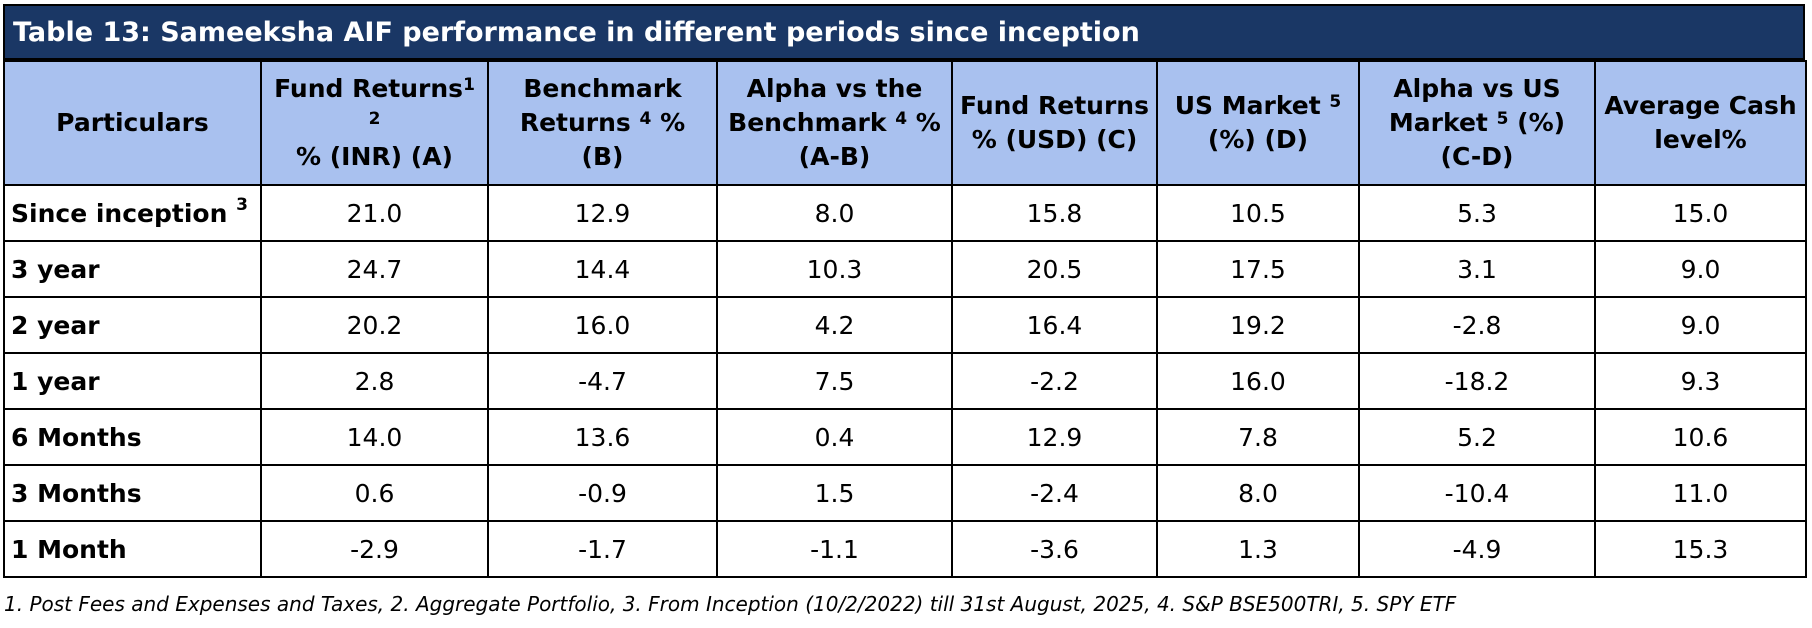  What do you see at coordinates (834, 325) in the screenshot?
I see `cell-alpha-benchmark: 4.2` at bounding box center [834, 325].